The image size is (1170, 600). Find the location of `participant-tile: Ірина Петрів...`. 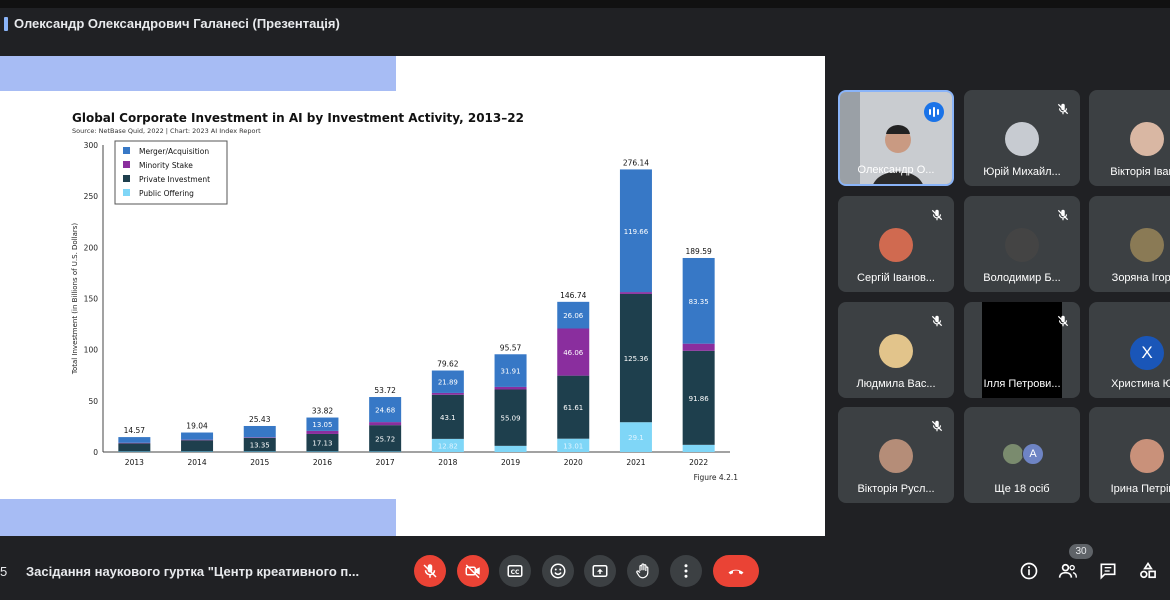

participant-tile: Ірина Петрів... is located at coordinates (1129, 455).